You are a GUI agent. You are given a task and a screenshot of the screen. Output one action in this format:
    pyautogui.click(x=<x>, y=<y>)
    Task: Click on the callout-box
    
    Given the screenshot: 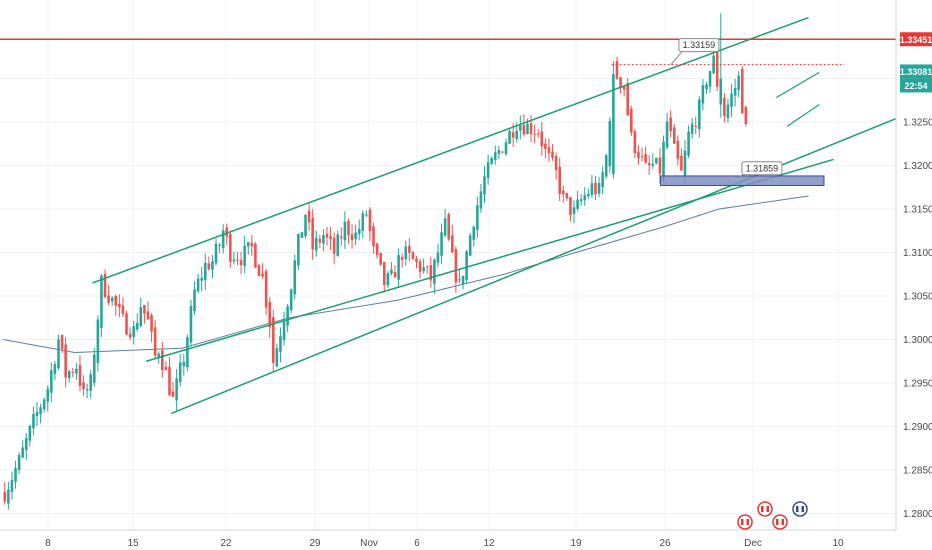 What is the action you would take?
    pyautogui.click(x=699, y=45)
    